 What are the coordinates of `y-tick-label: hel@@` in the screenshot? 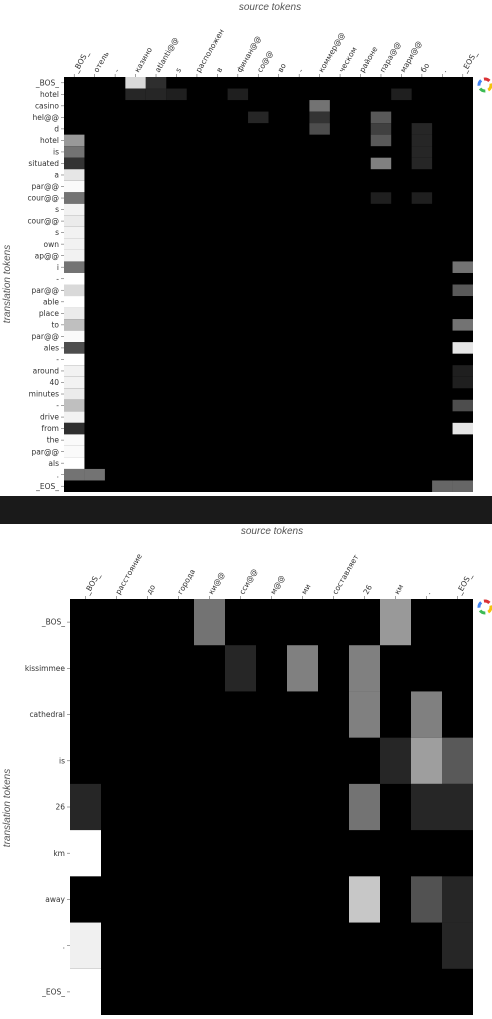 It's located at (46, 117).